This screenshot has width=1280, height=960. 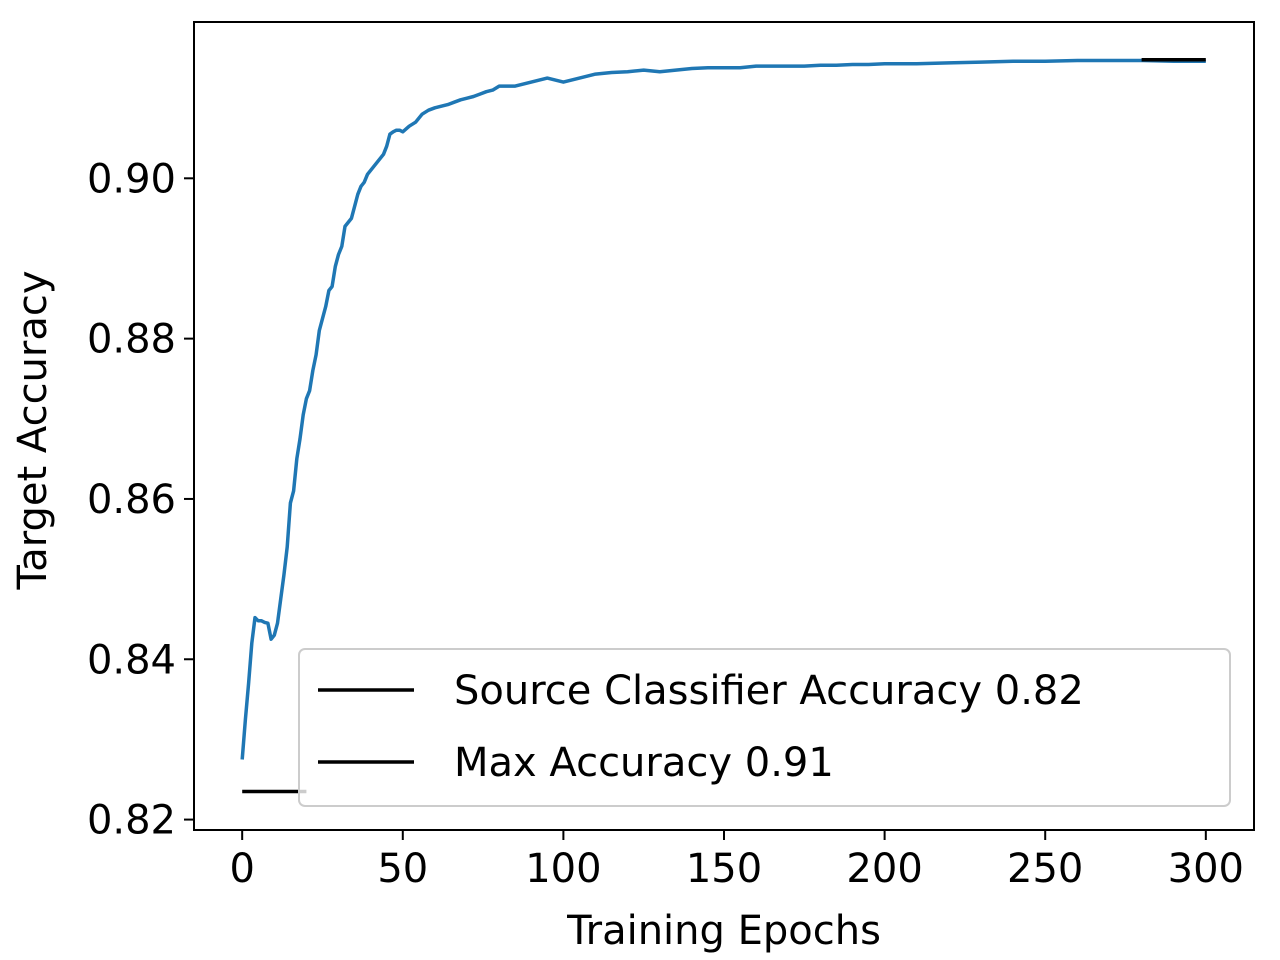 I want to click on y-tick-label: 0.82, so click(x=131, y=821).